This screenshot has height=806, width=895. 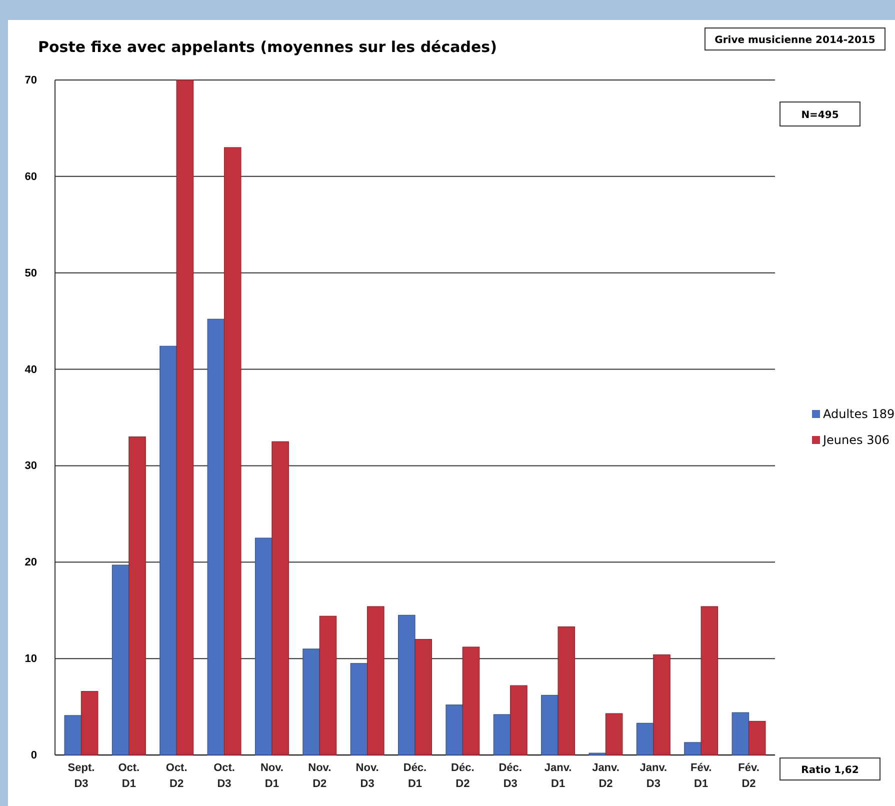 What do you see at coordinates (129, 776) in the screenshot?
I see `x-tick-label: Oct. D1` at bounding box center [129, 776].